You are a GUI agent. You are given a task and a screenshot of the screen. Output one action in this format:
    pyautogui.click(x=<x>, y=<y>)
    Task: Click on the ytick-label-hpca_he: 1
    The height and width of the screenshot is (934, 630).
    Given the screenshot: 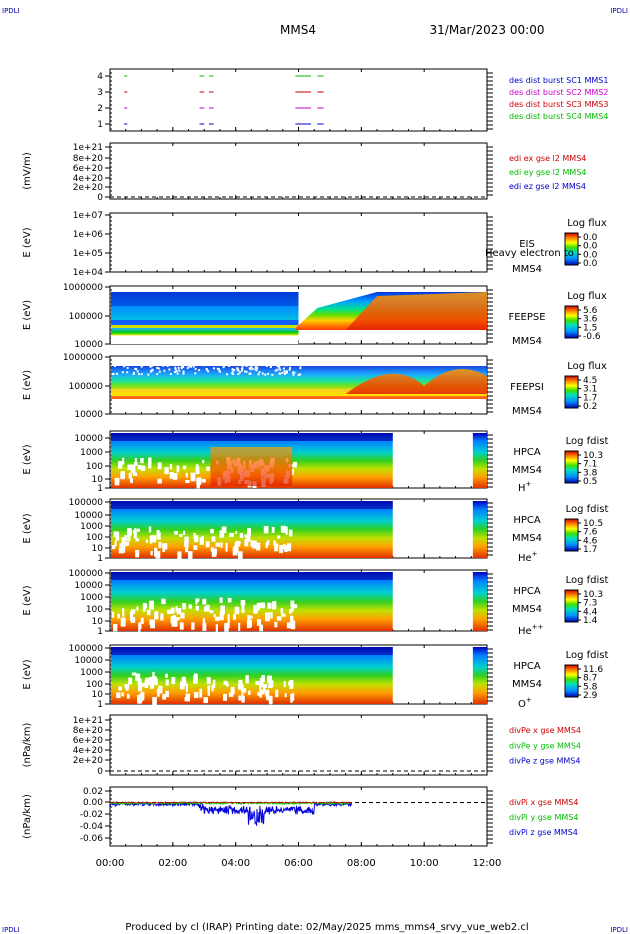 What is the action you would take?
    pyautogui.click(x=100, y=559)
    